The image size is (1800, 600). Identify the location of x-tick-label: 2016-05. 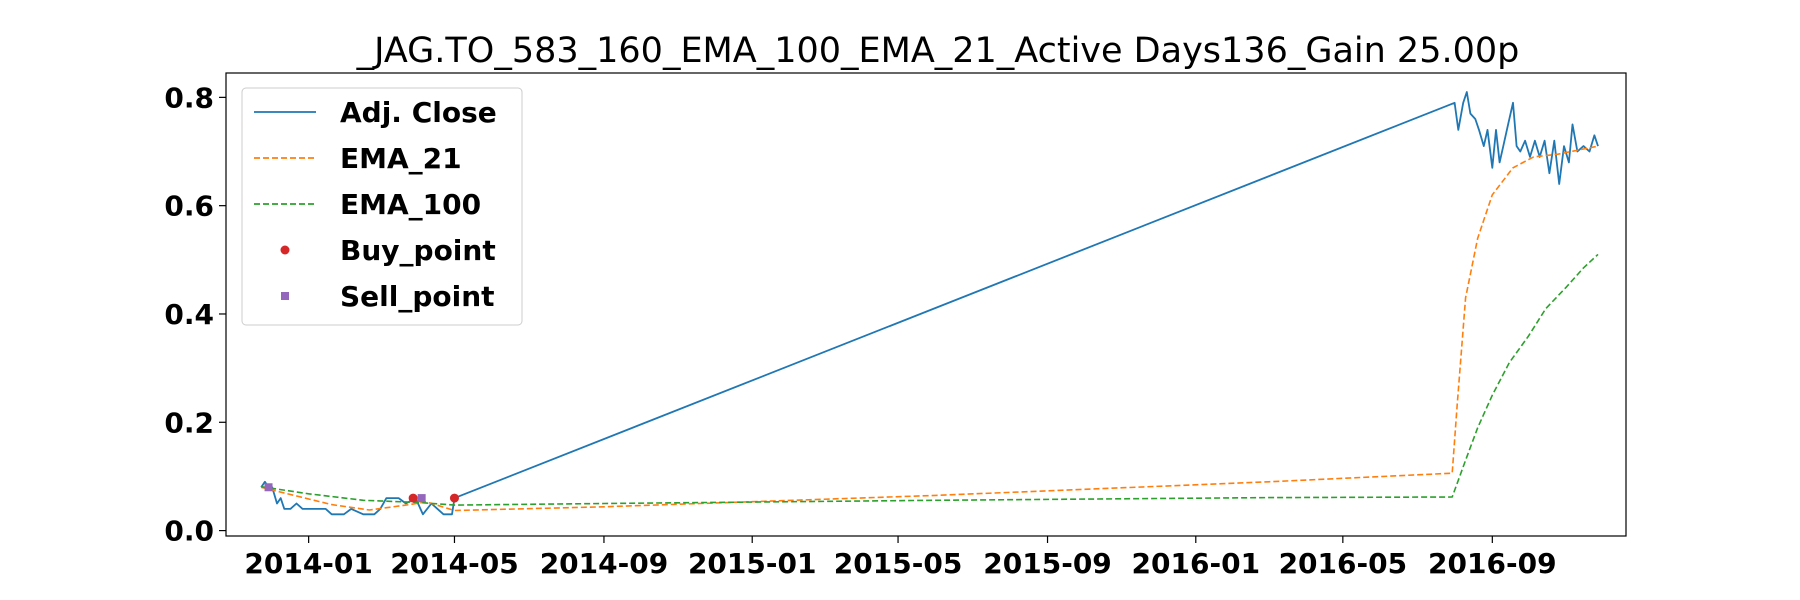
(1343, 563).